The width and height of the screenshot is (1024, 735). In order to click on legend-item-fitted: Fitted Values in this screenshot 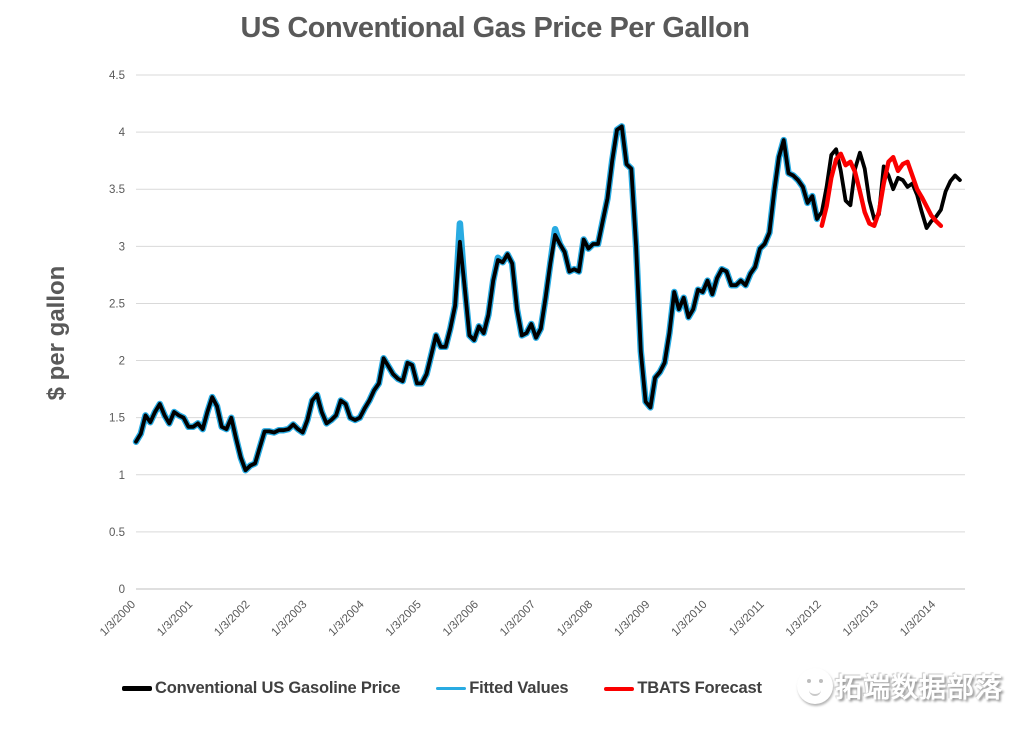, I will do `click(502, 688)`.